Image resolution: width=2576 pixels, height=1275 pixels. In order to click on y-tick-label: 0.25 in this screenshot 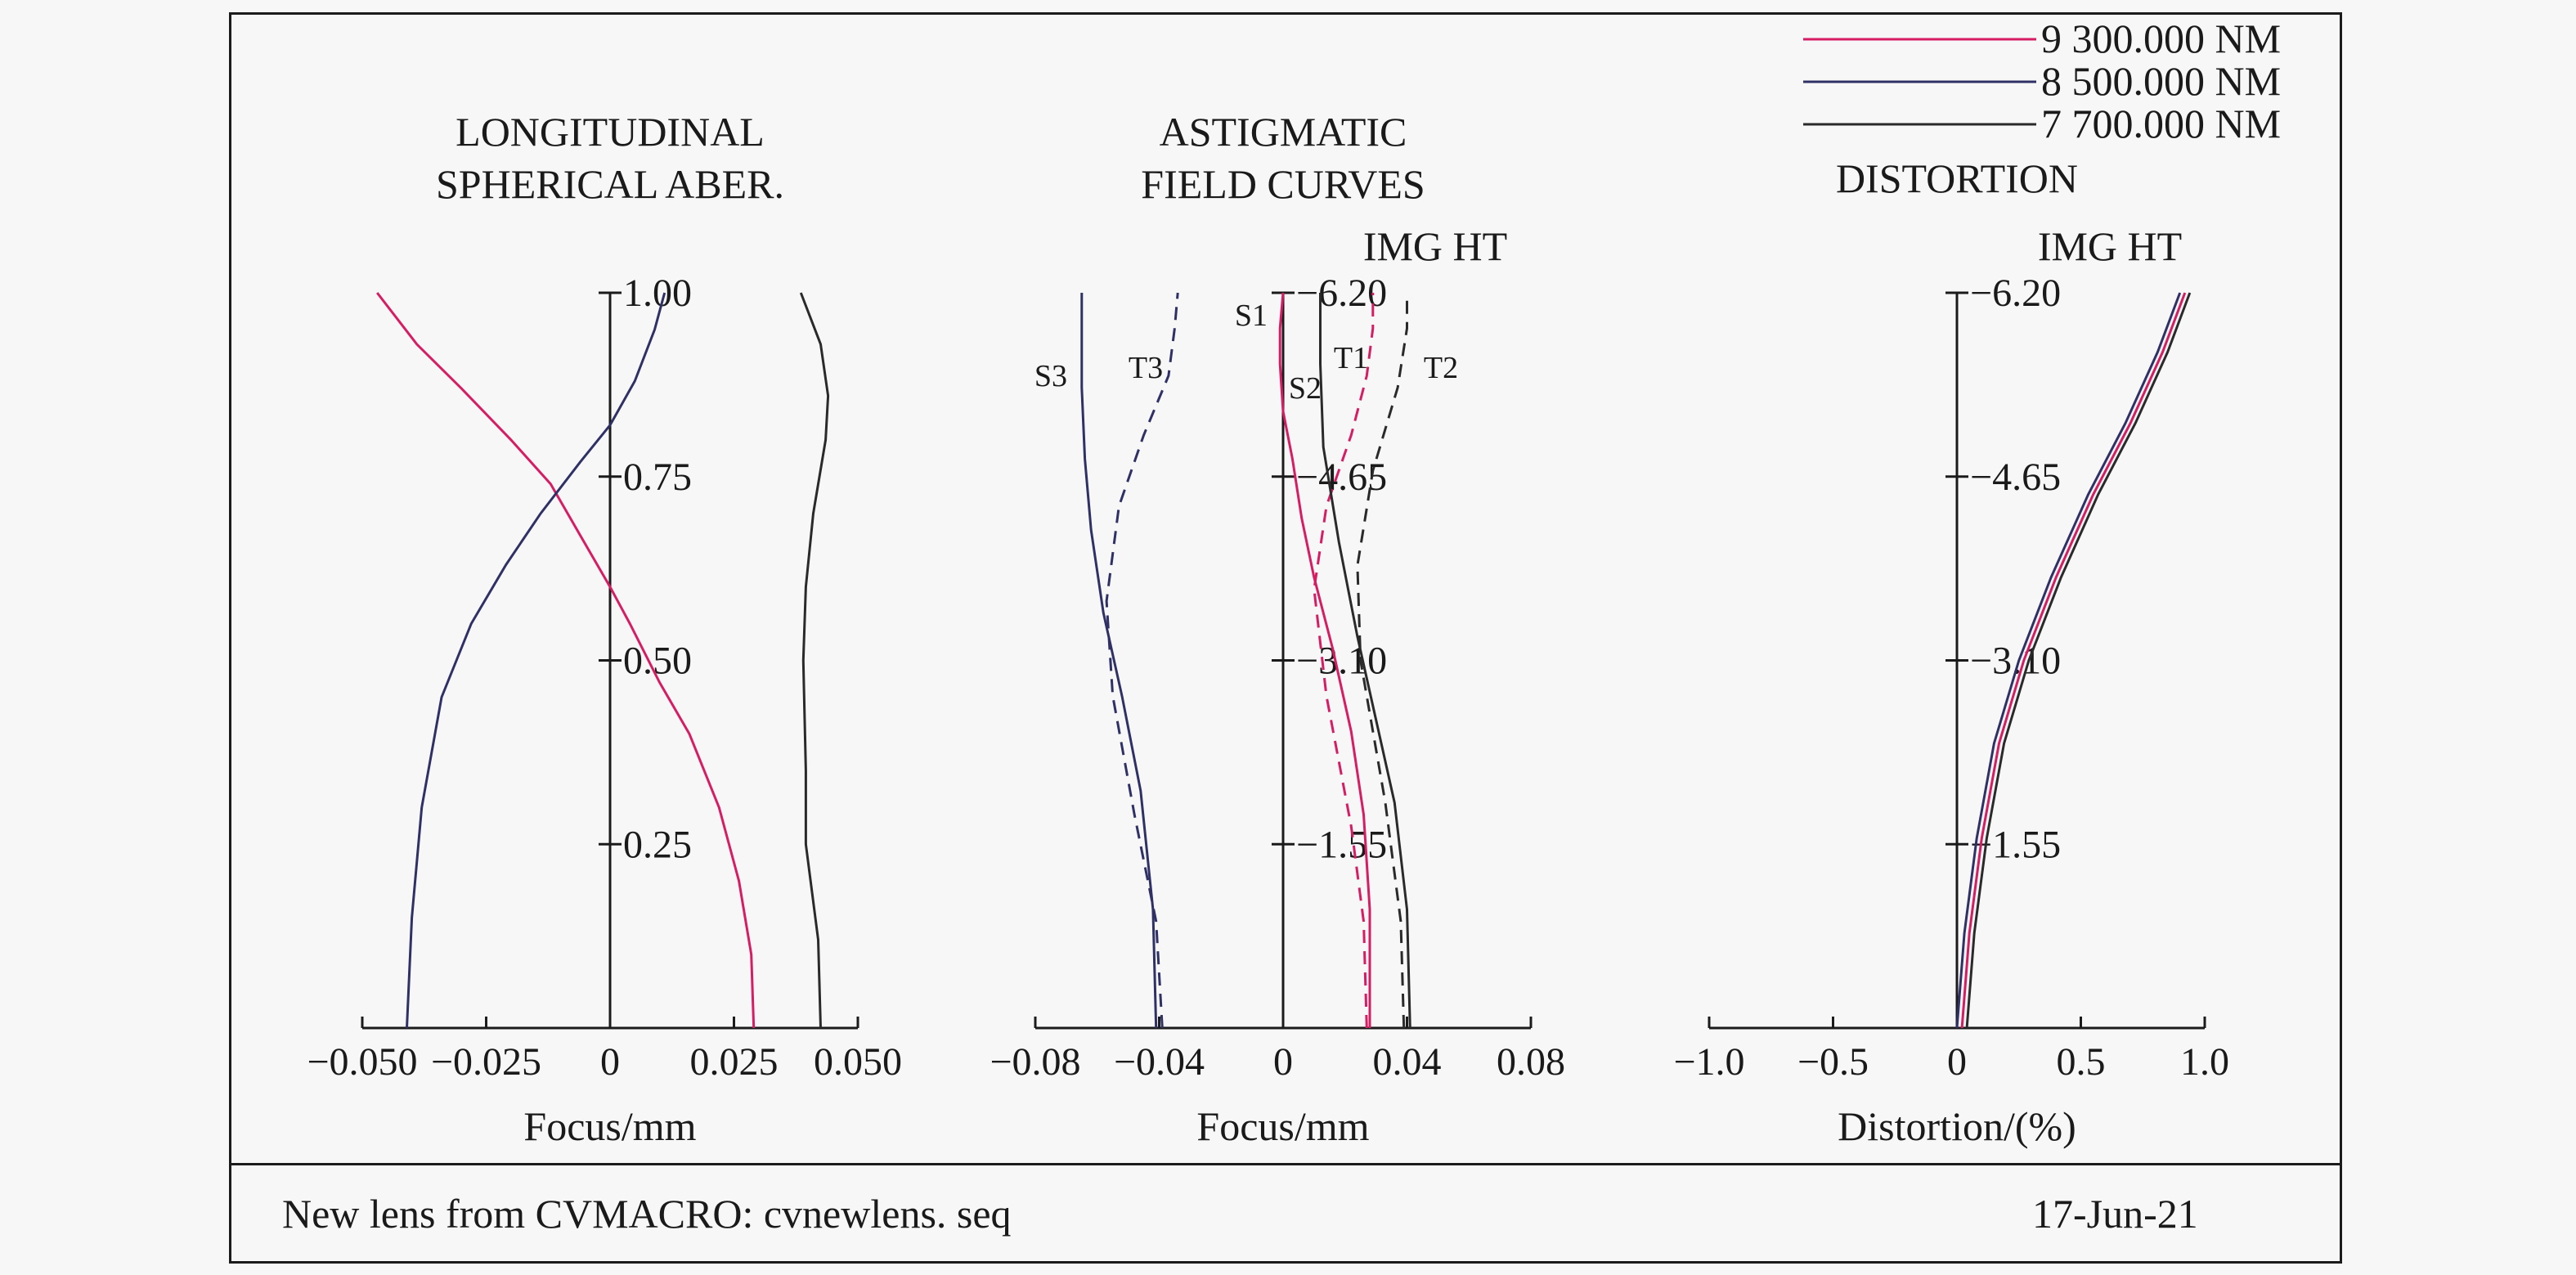, I will do `click(657, 844)`.